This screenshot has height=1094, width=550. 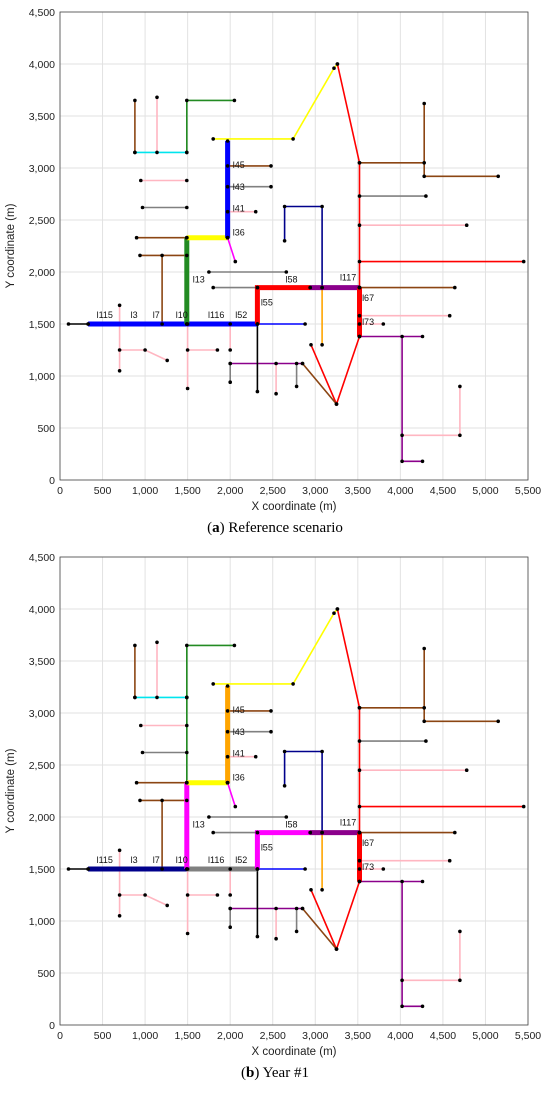 I want to click on segment-label: l52, so click(x=241, y=860).